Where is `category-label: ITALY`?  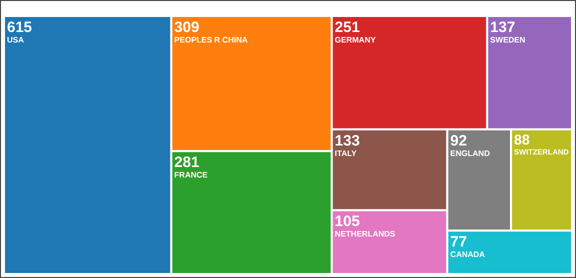
category-label: ITALY is located at coordinates (346, 153).